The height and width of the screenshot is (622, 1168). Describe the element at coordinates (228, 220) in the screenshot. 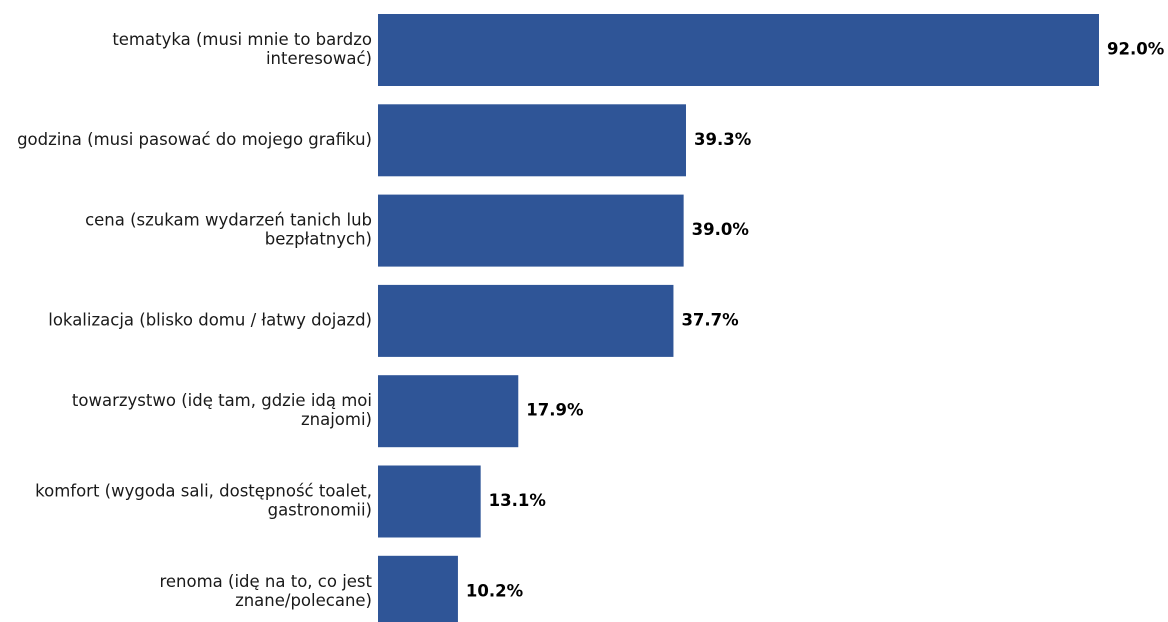

I see `category-label-line: cena (szukam wydarzeń tanich lub` at that location.